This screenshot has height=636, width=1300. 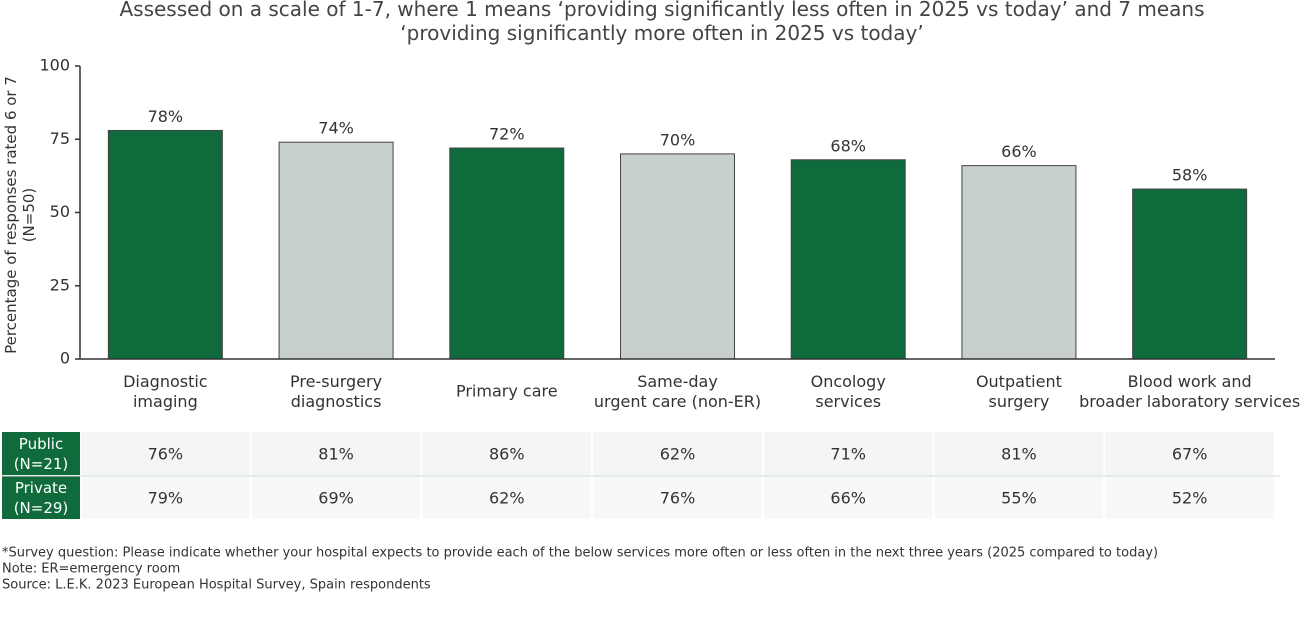 What do you see at coordinates (1019, 151) in the screenshot?
I see `value-label: 66%` at bounding box center [1019, 151].